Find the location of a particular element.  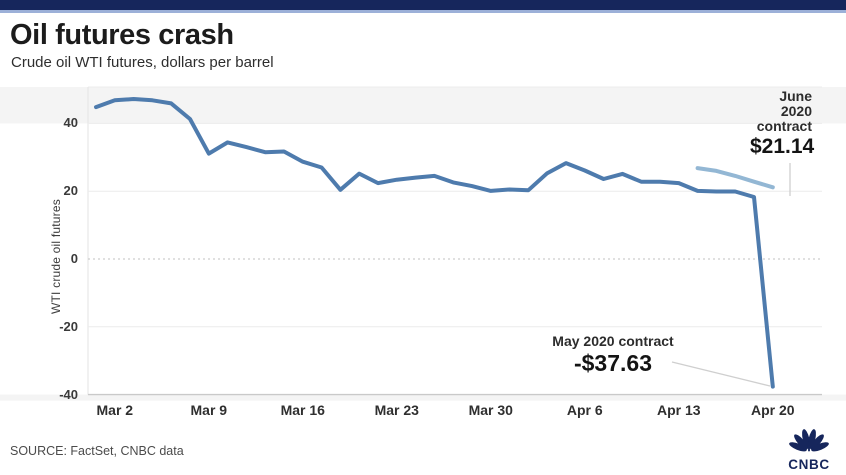

cnbc-peacock-icon is located at coordinates (809, 440).